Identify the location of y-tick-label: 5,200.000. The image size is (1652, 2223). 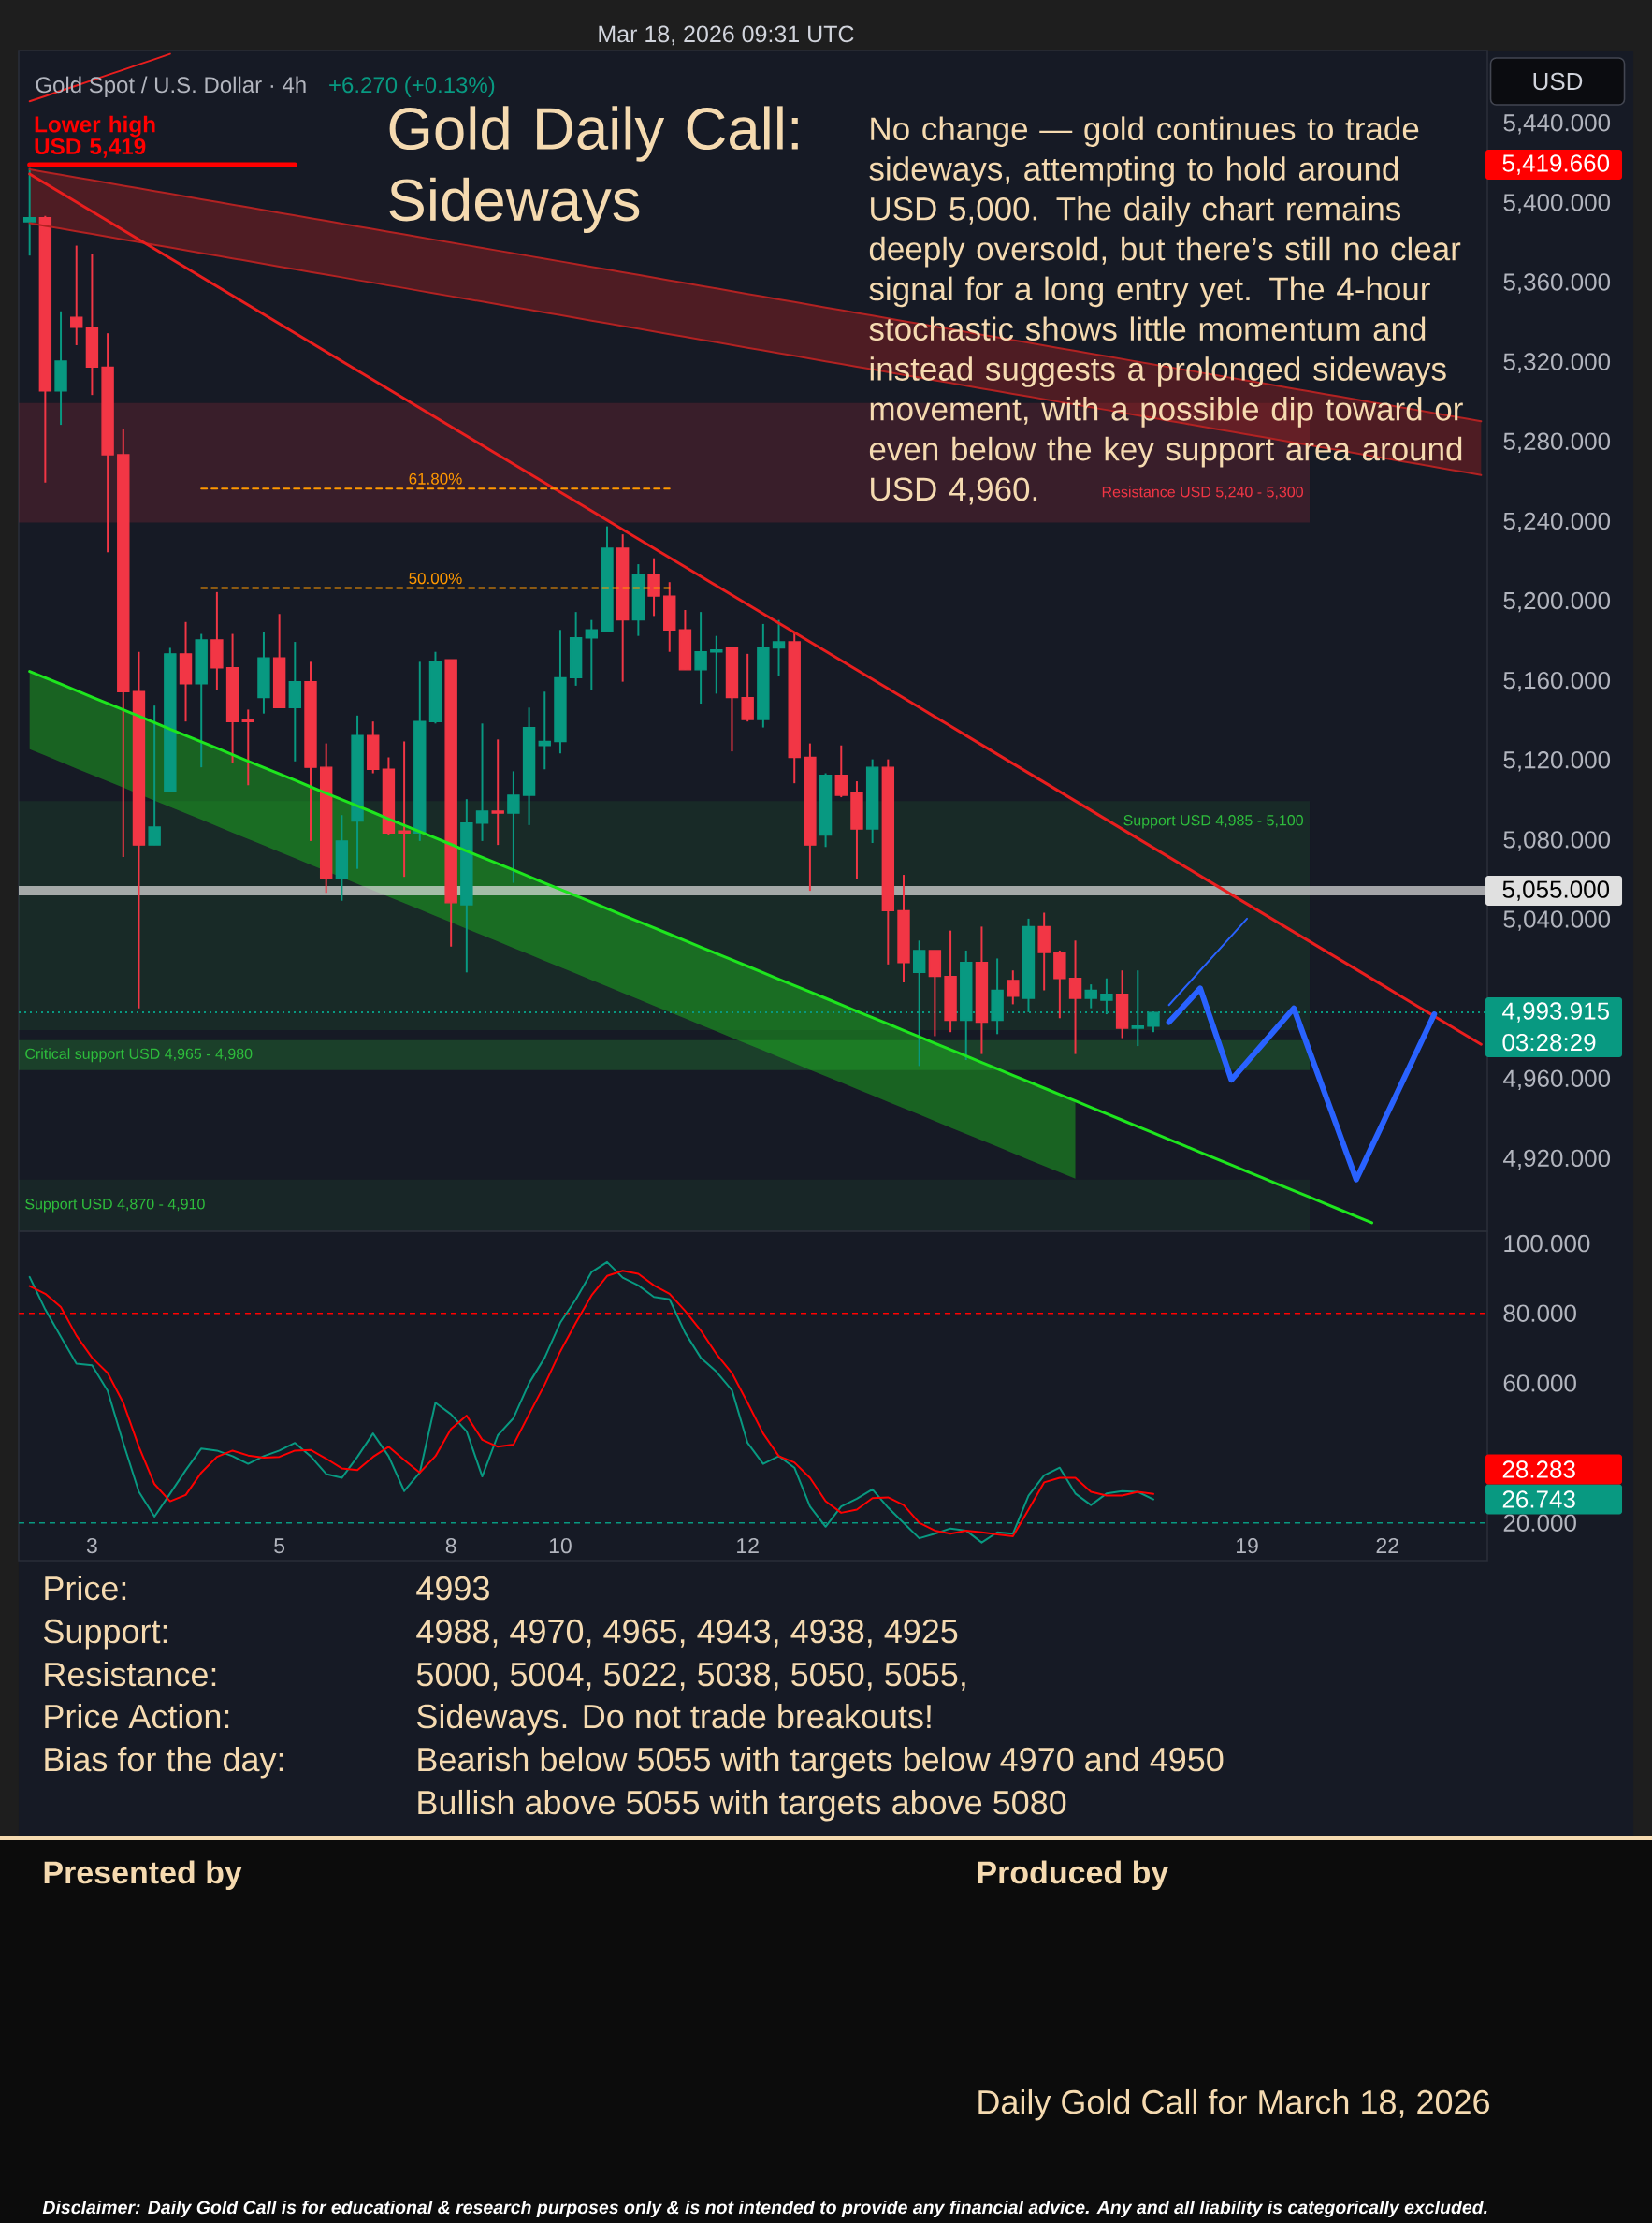
(1557, 602).